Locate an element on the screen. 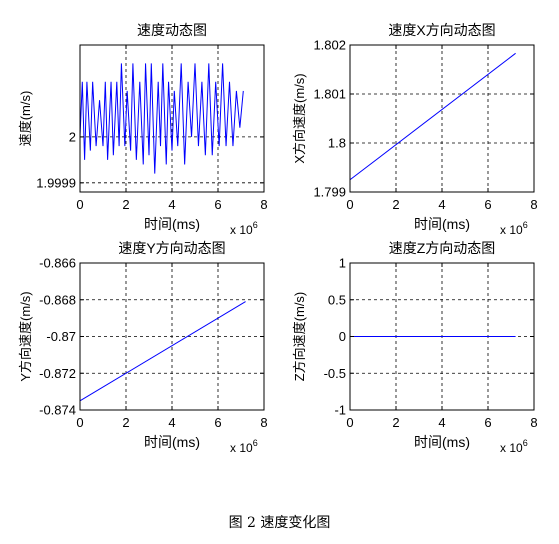 The width and height of the screenshot is (559, 544). y-axis-label: 速度(m/s) is located at coordinates (25, 119).